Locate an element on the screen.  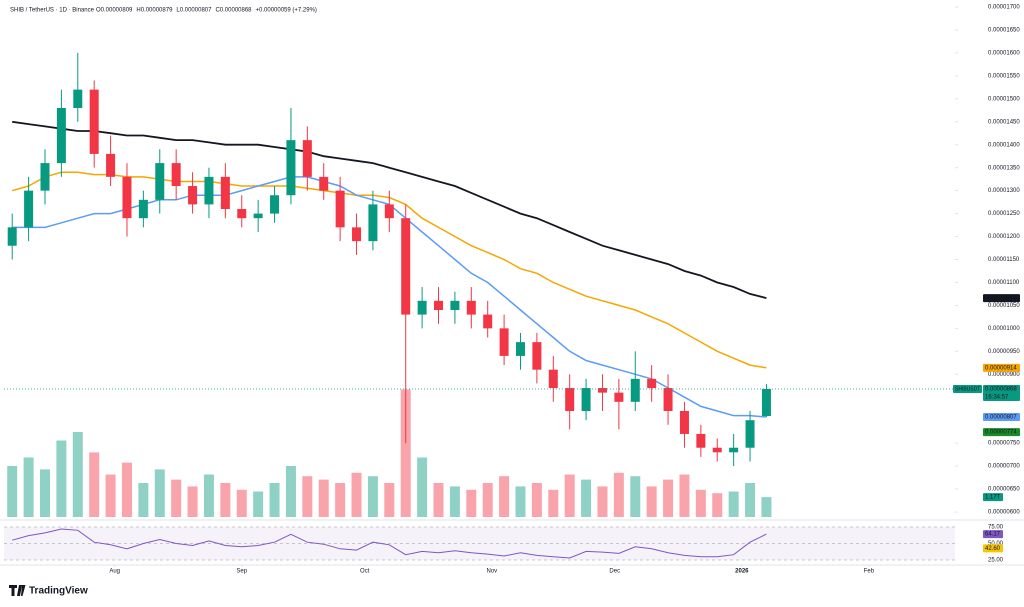
price-badge-label: 0.00000774 is located at coordinates (1001, 433).